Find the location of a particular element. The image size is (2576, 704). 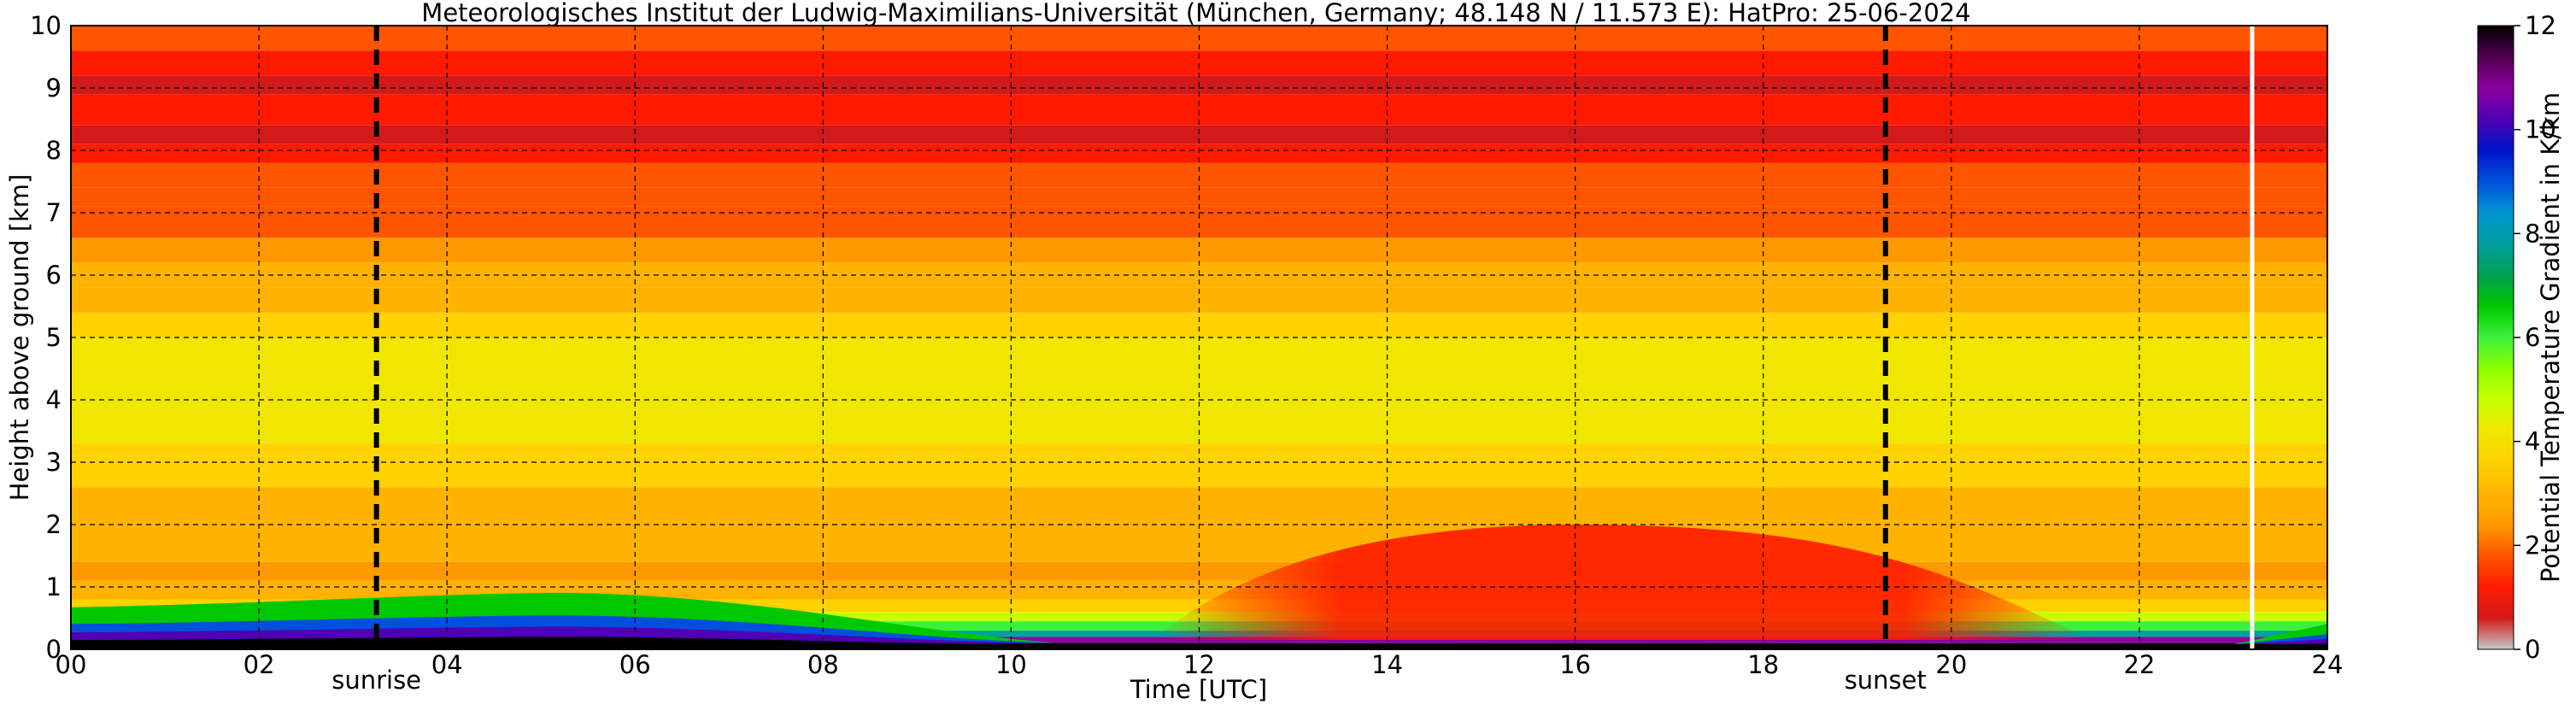

y-tick-label: 4 is located at coordinates (54, 399).